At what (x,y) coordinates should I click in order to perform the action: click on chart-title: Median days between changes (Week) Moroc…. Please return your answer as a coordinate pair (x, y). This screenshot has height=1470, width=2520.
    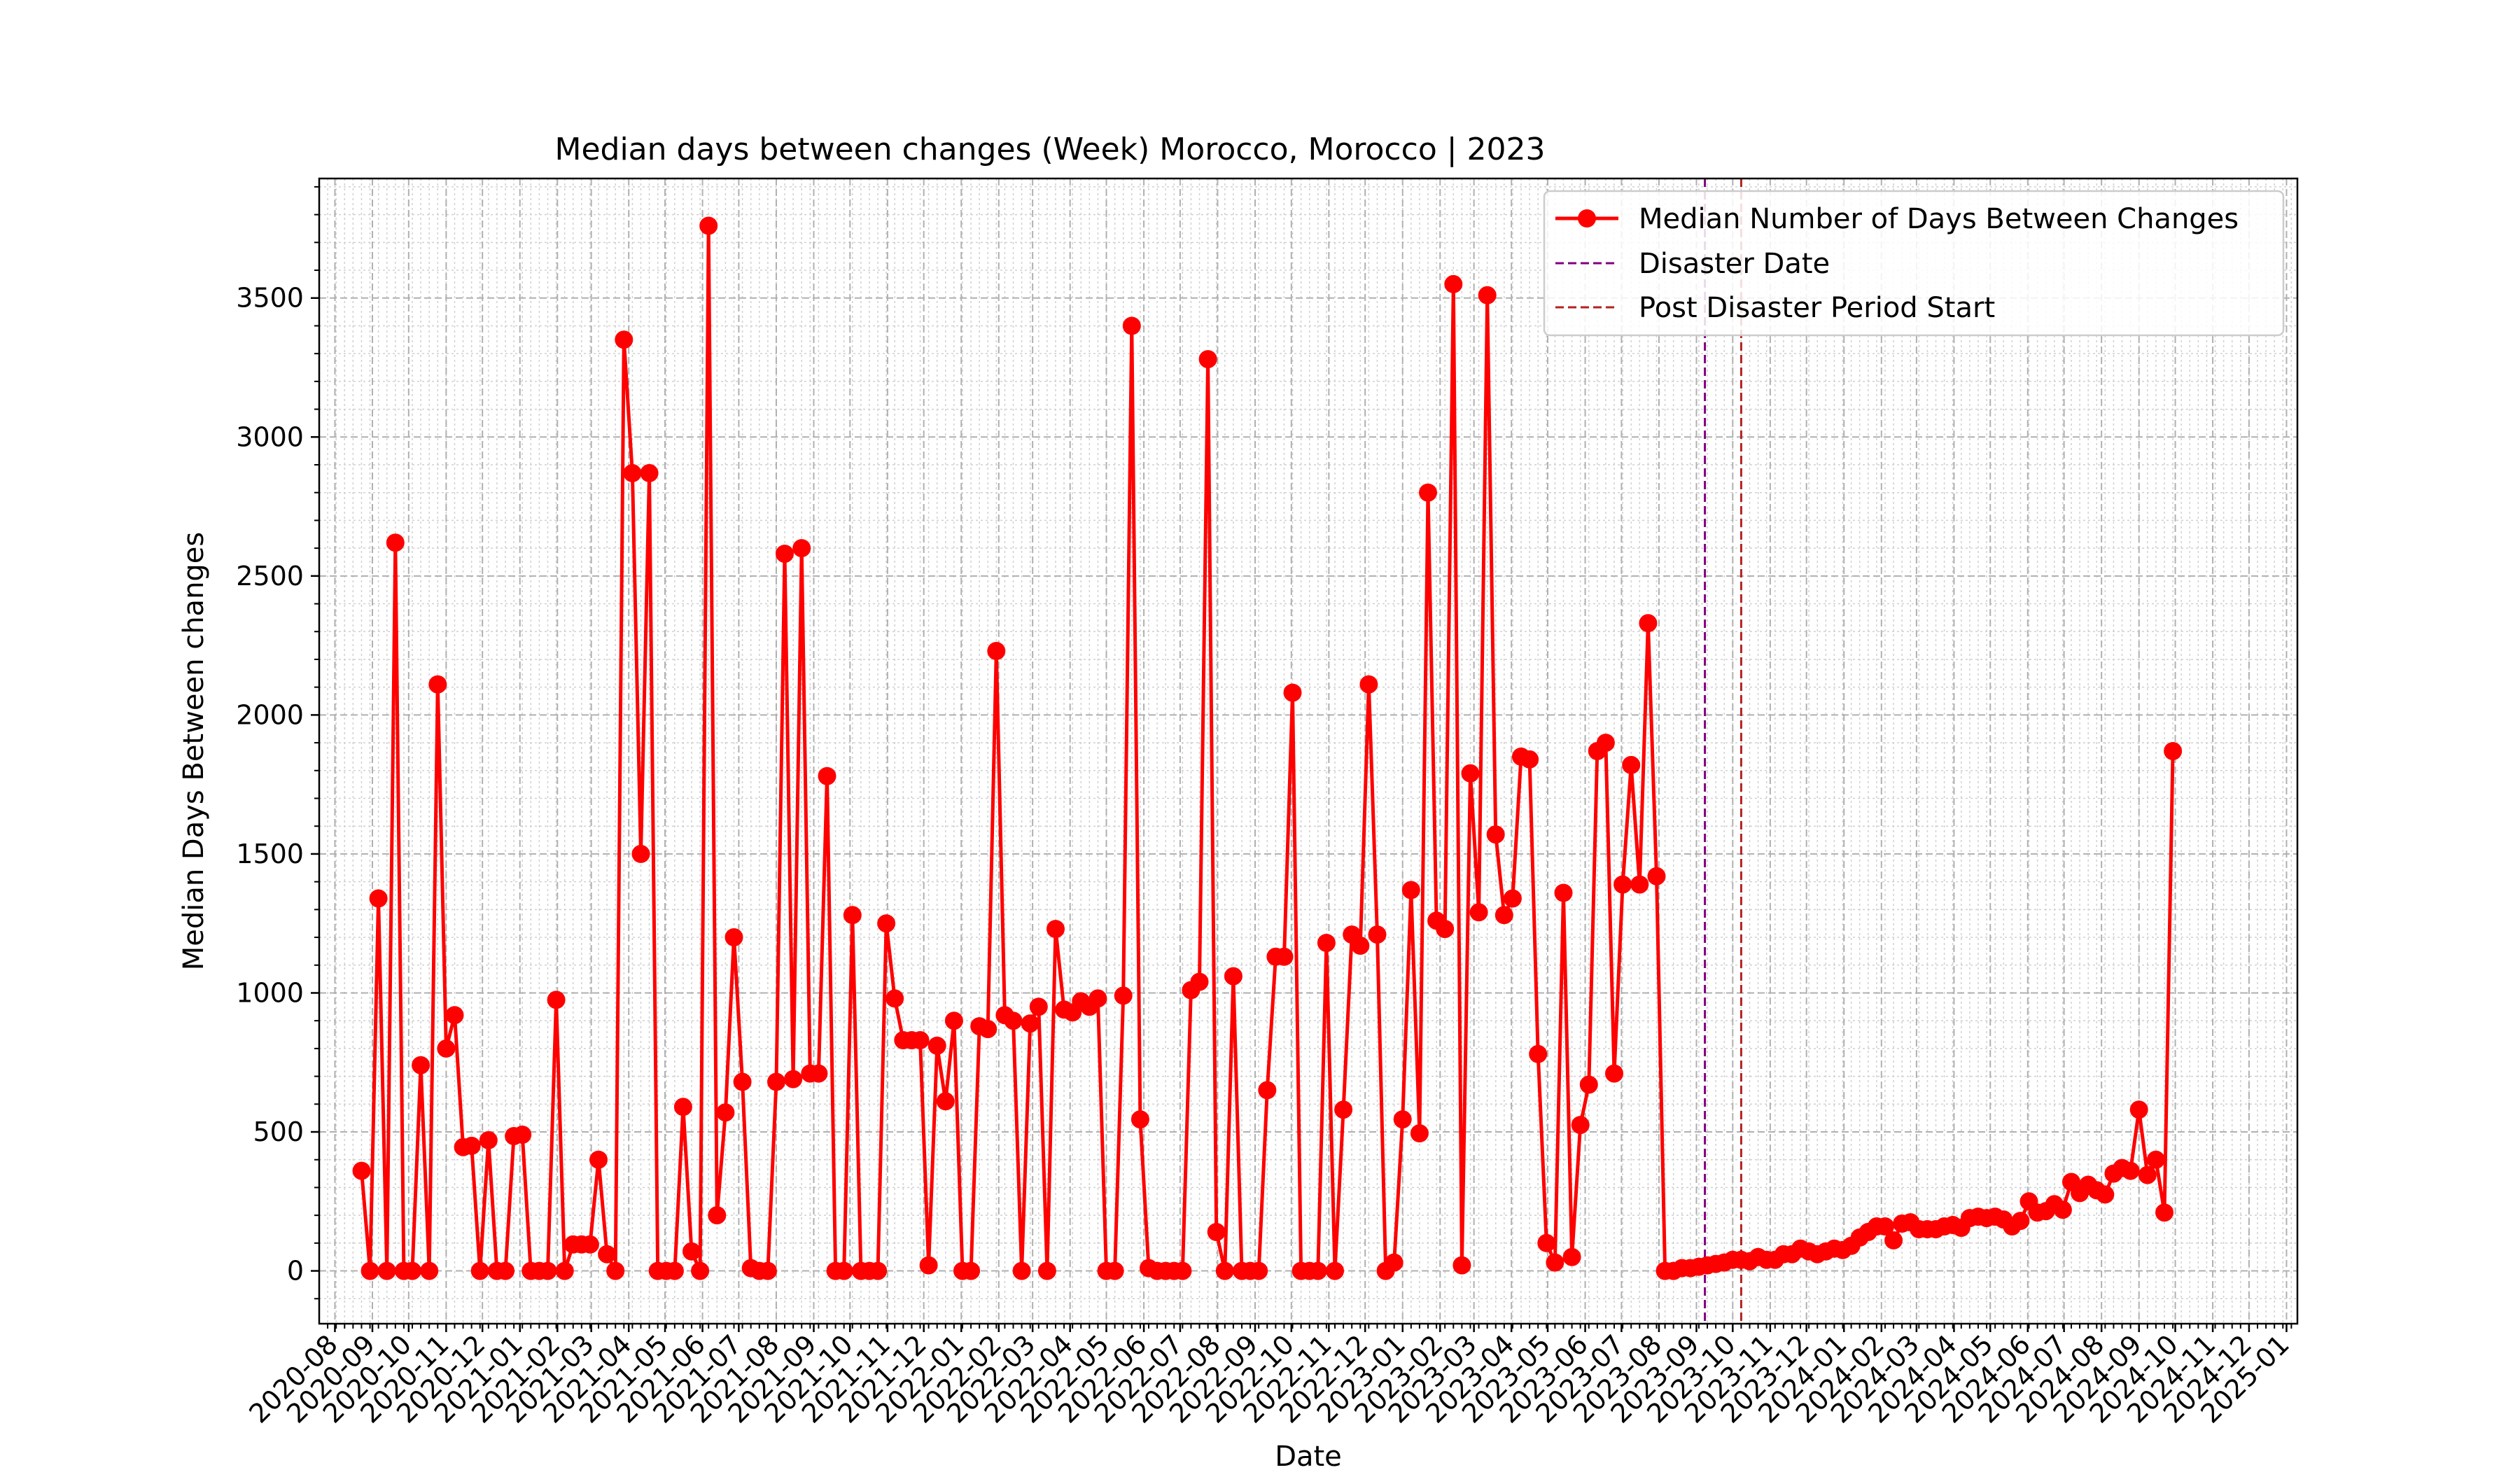
    Looking at the image, I should click on (1049, 149).